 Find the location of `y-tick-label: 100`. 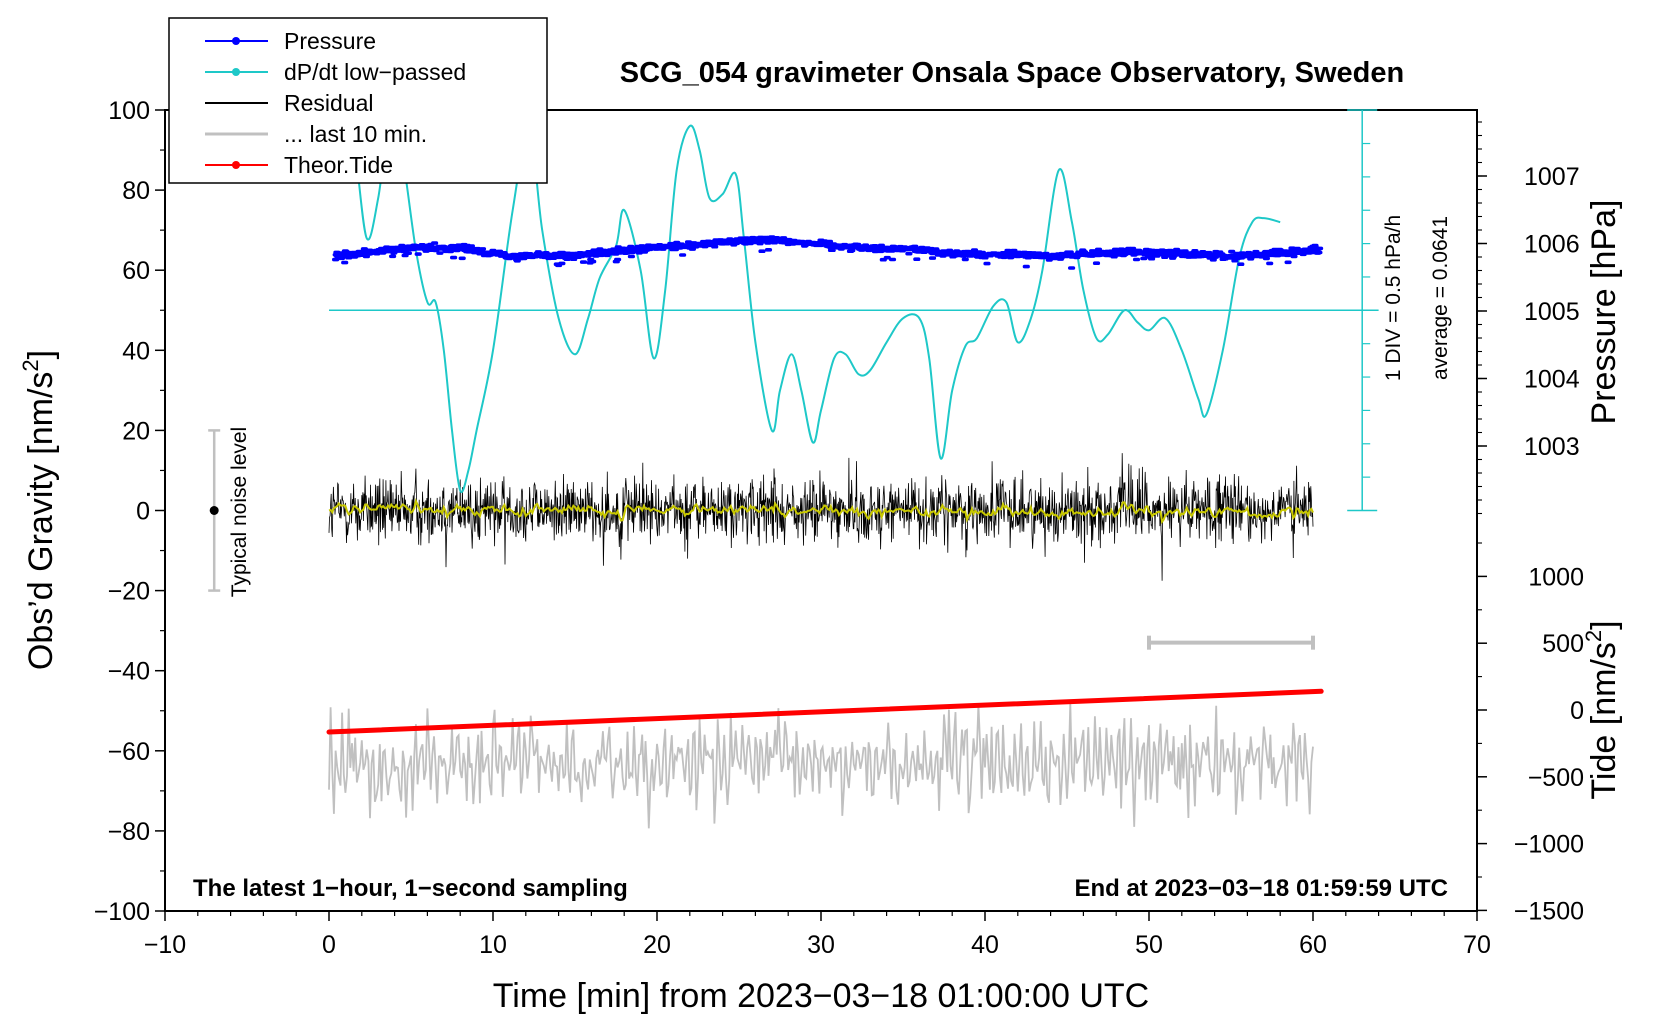

y-tick-label: 100 is located at coordinates (129, 111).